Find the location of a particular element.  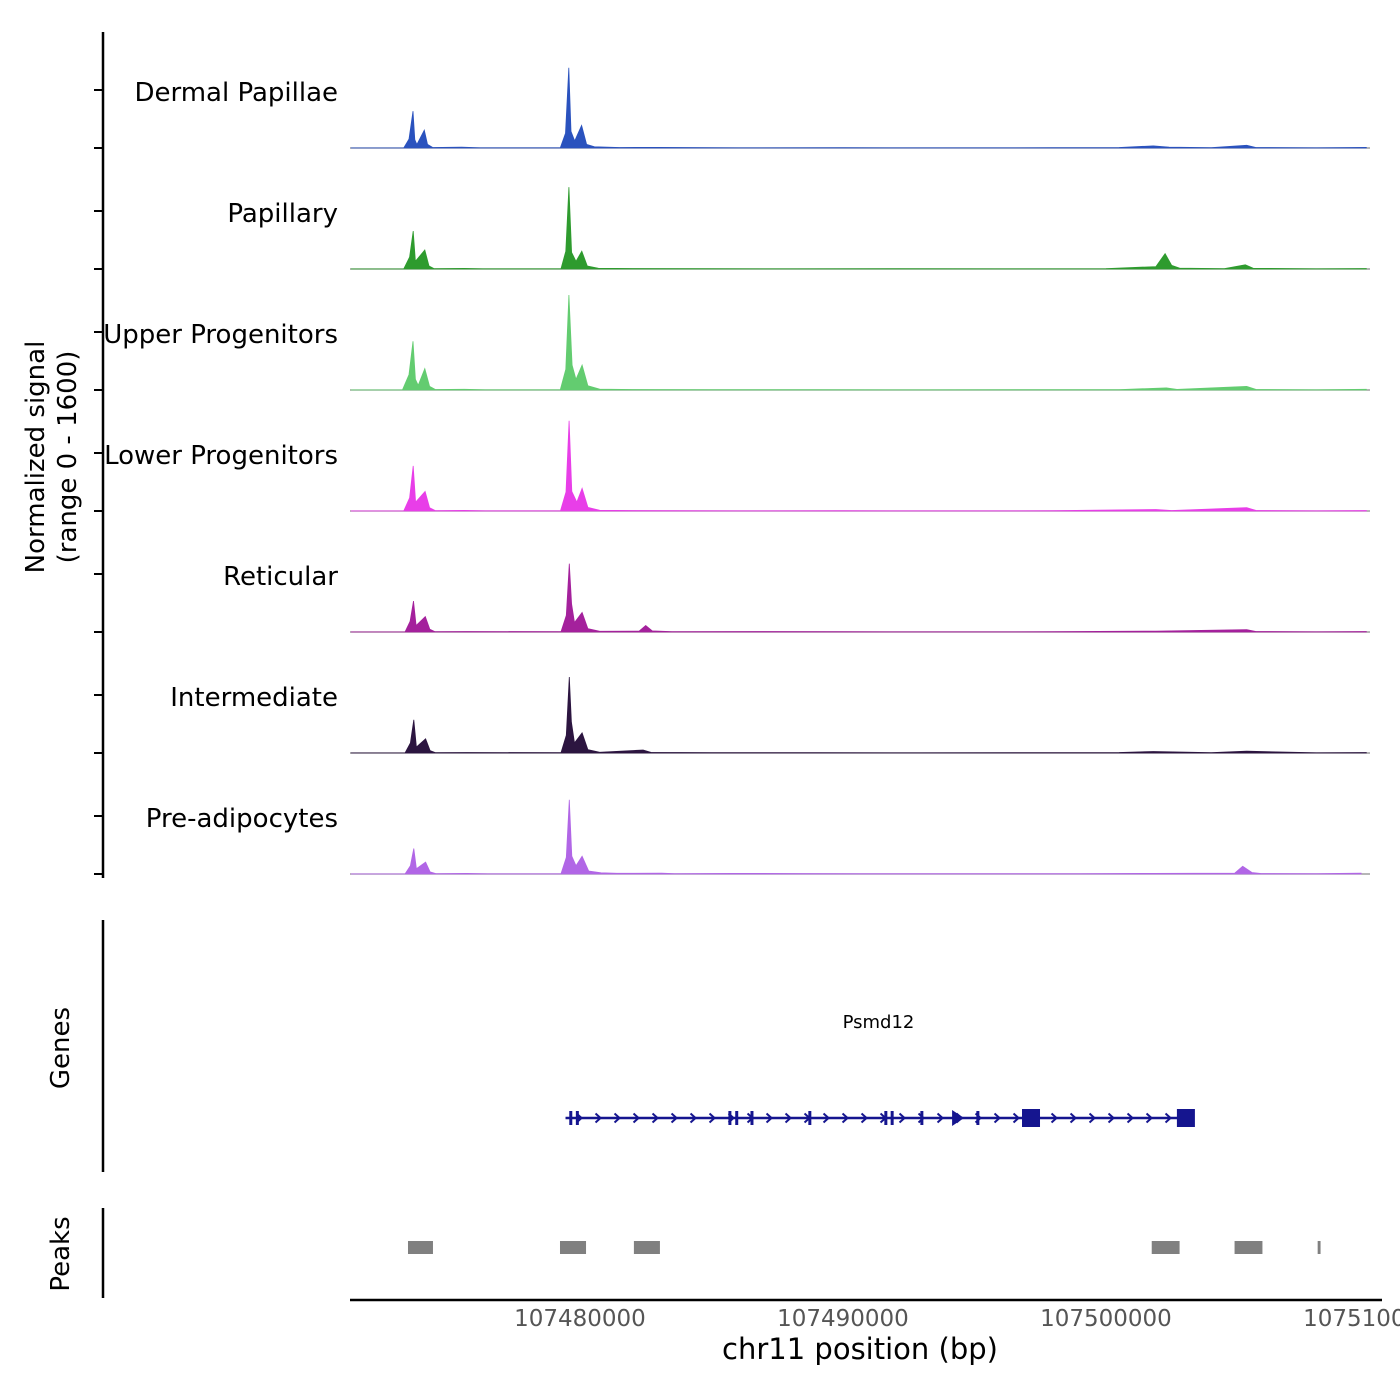

track-label-lower-progenitors: Lower Progenitors is located at coordinates (221, 456).